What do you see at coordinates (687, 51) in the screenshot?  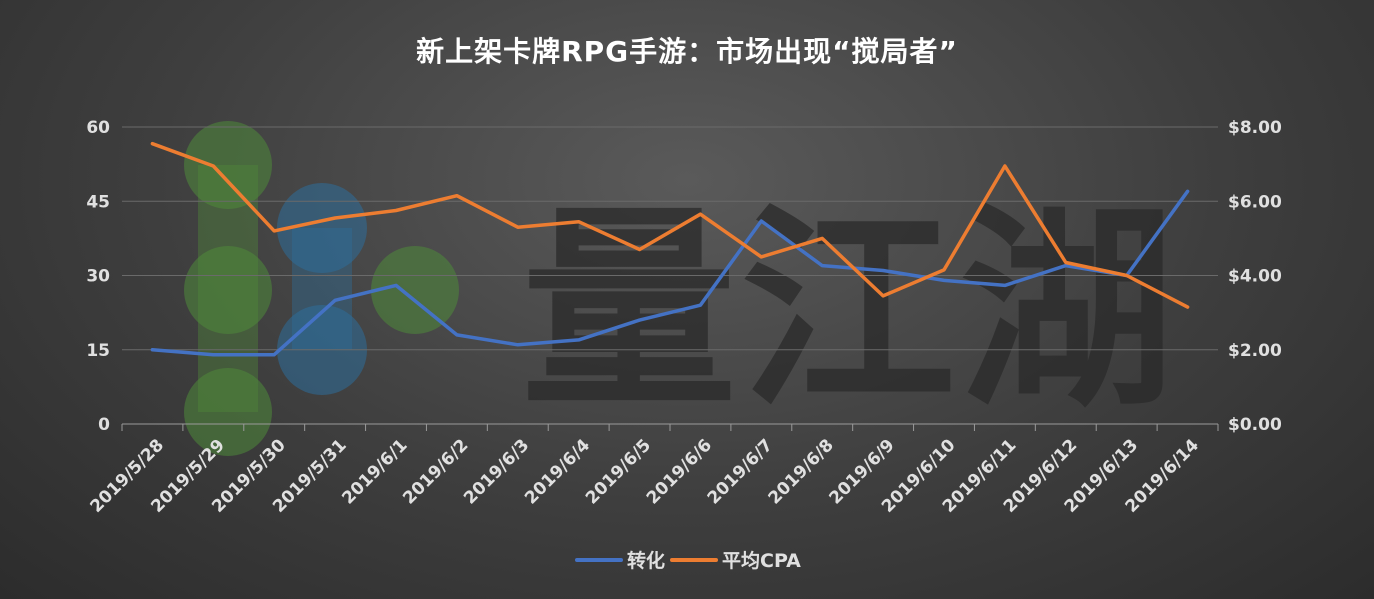 I see `chart-title: 新上架卡牌RPG手游：市场出现“搅局者”` at bounding box center [687, 51].